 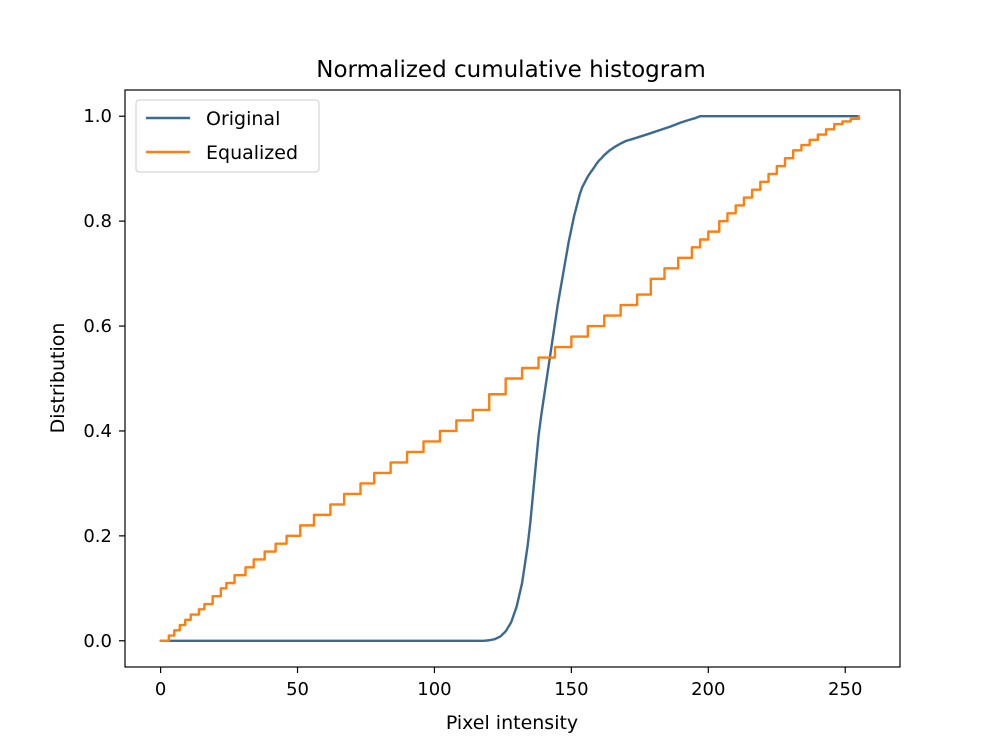 What do you see at coordinates (97, 536) in the screenshot?
I see `y-tick-label: 0.2` at bounding box center [97, 536].